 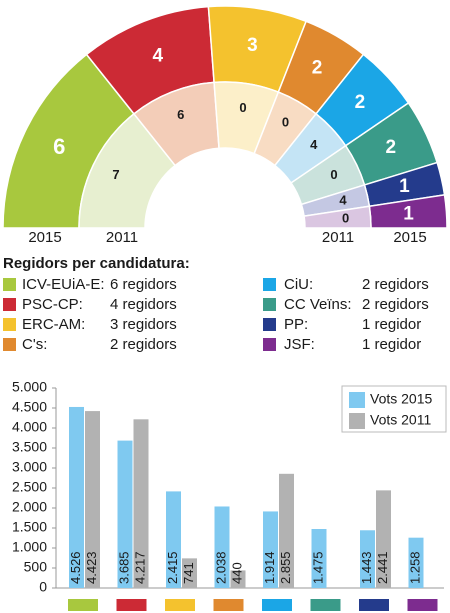 What do you see at coordinates (401, 399) in the screenshot?
I see `legend-label: Vots 2015` at bounding box center [401, 399].